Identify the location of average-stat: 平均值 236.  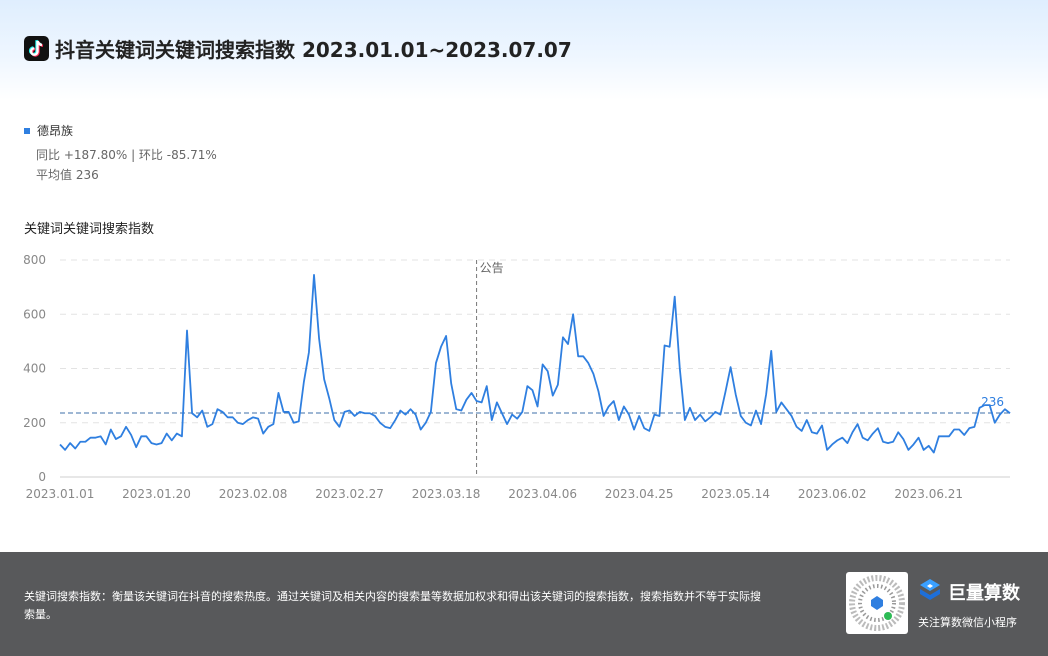
(67, 175).